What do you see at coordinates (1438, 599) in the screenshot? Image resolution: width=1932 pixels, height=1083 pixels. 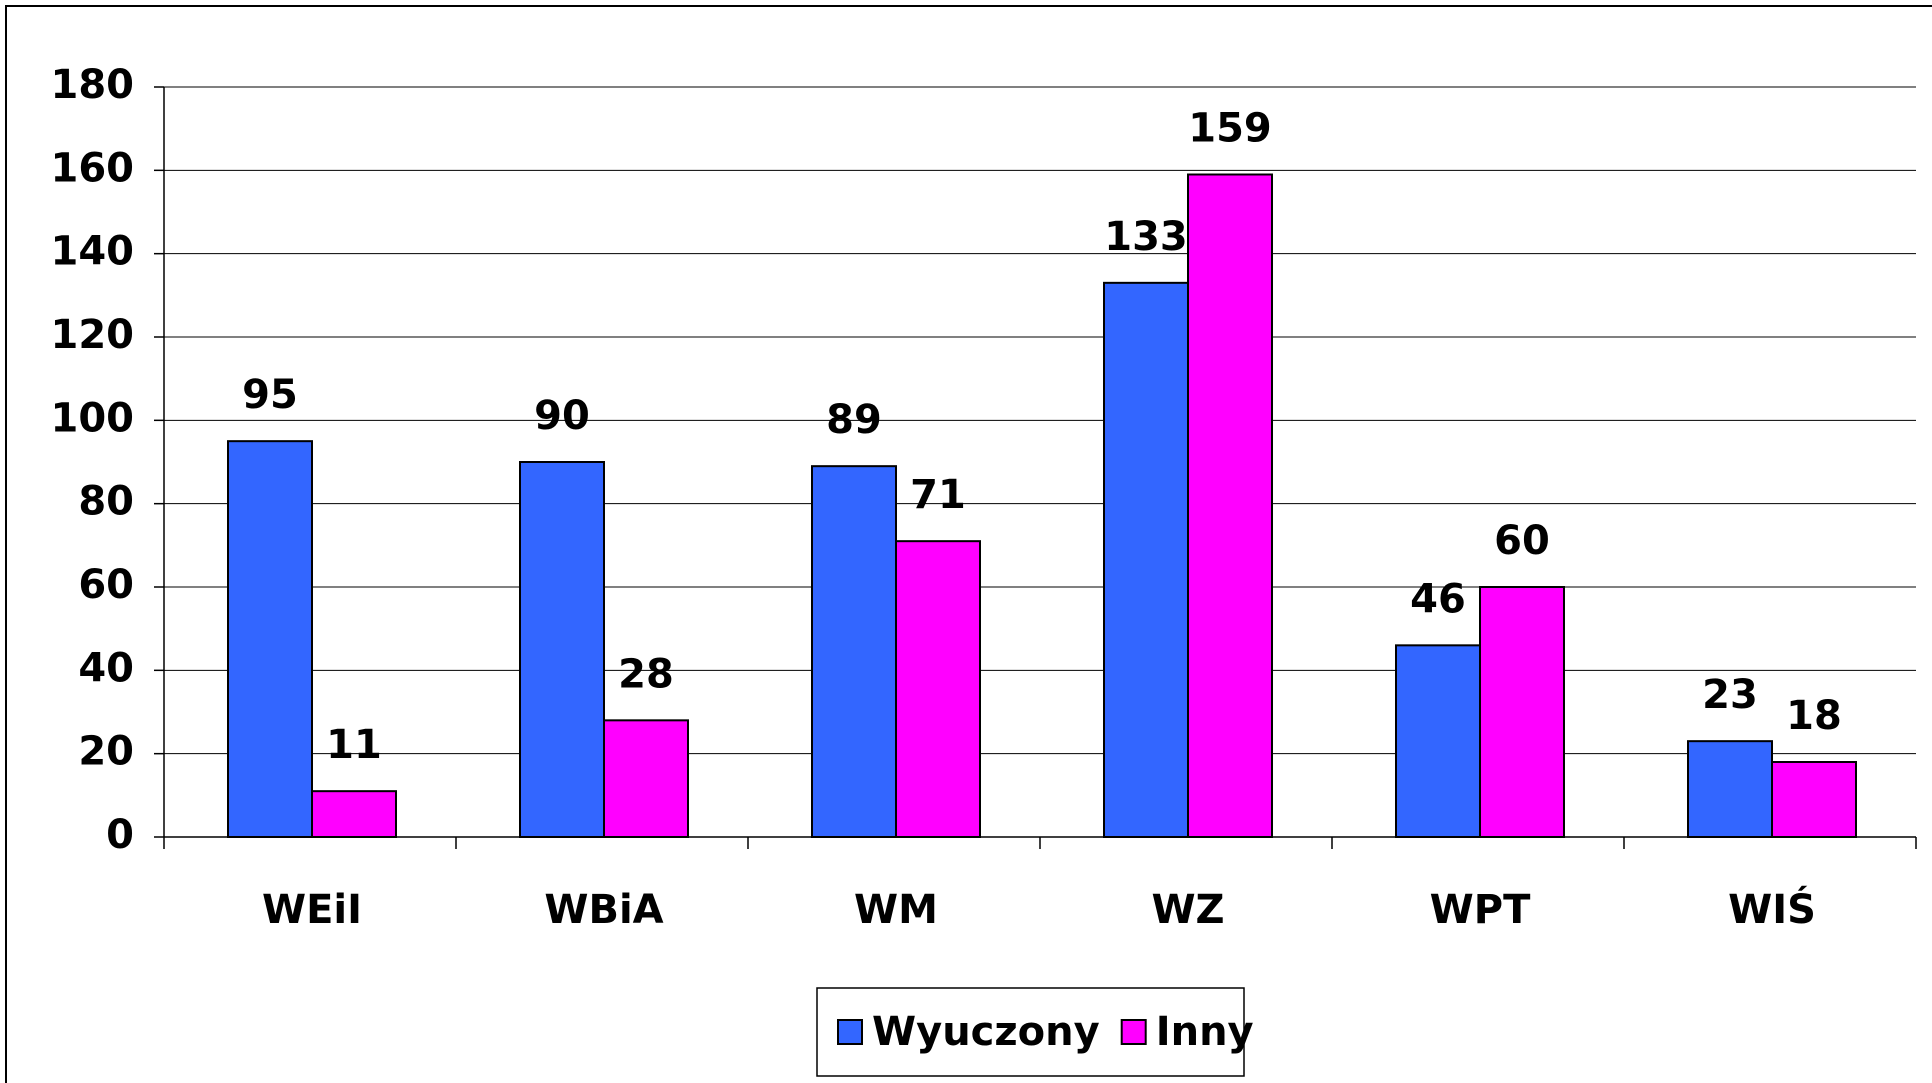 I see `value-label: 46` at bounding box center [1438, 599].